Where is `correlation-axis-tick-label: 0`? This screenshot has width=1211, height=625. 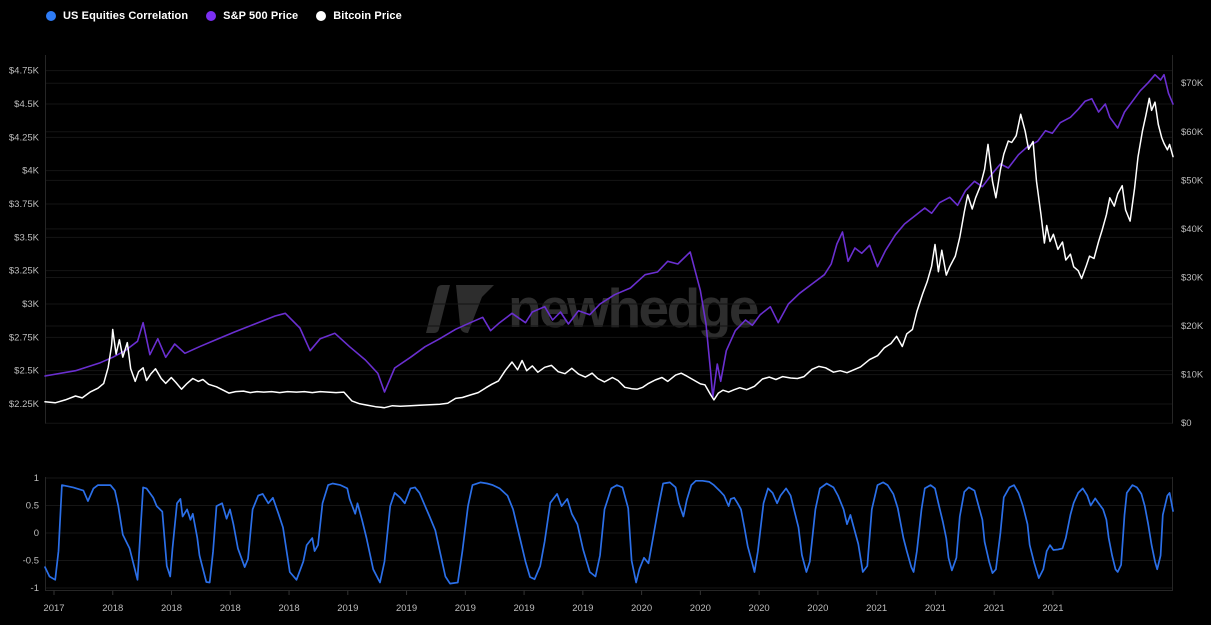
correlation-axis-tick-label: 0 is located at coordinates (36, 533).